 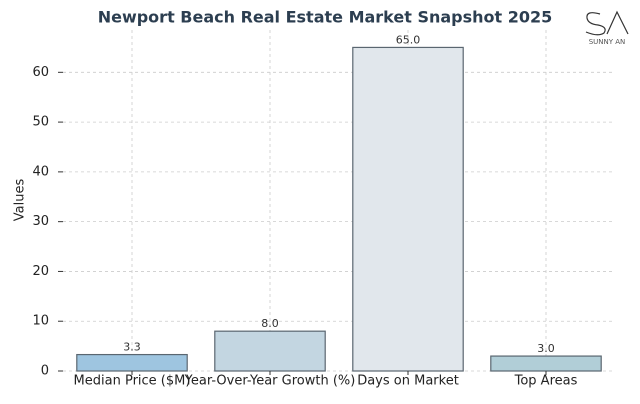 What do you see at coordinates (20, 200) in the screenshot?
I see `y-axis-label: Values` at bounding box center [20, 200].